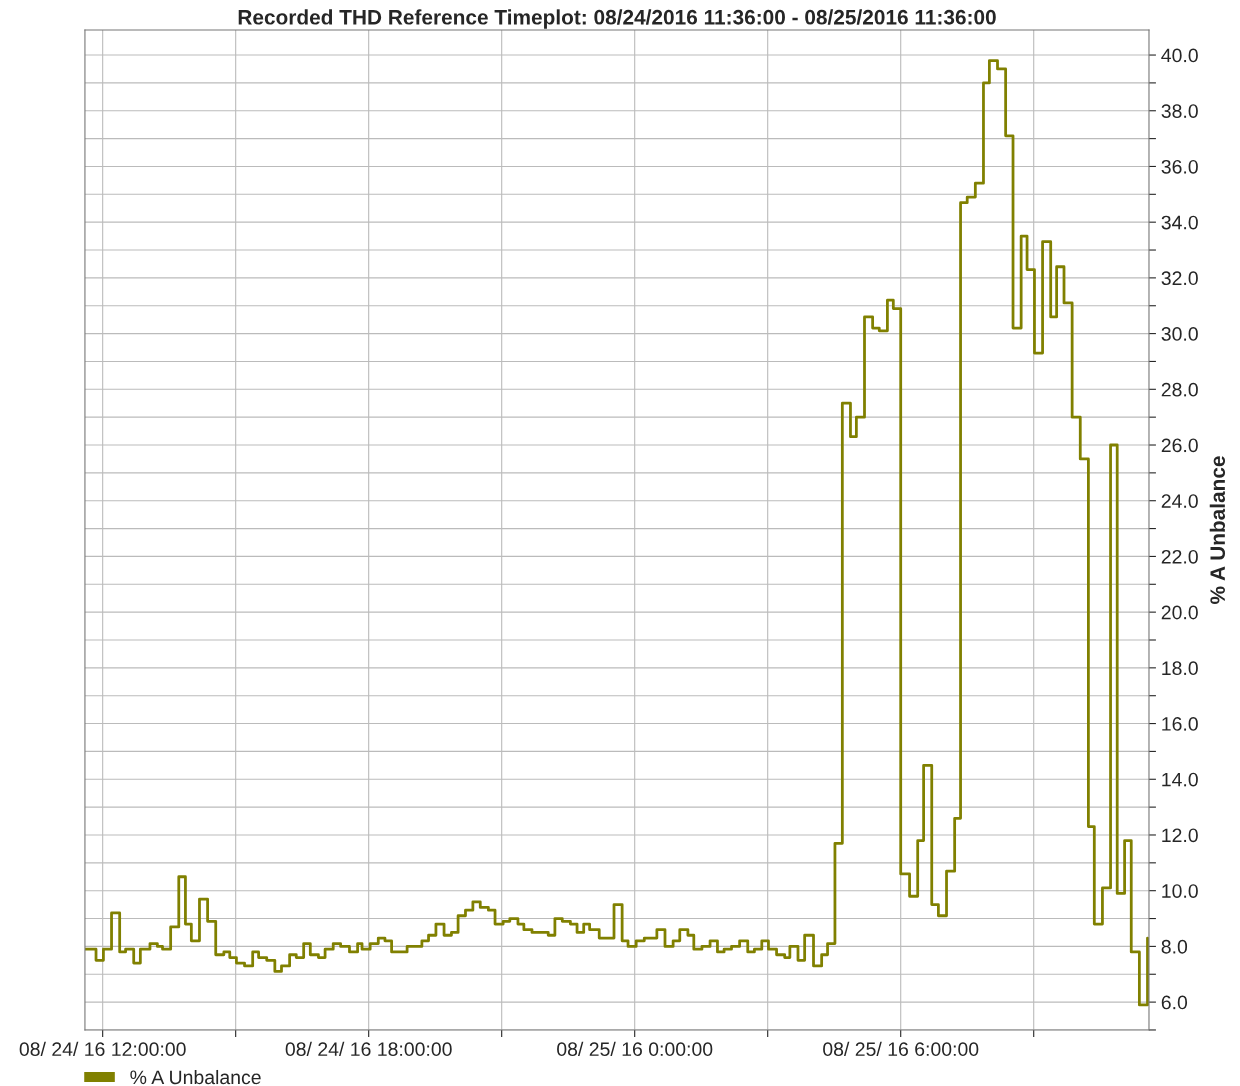  What do you see at coordinates (1179, 278) in the screenshot?
I see `y-tick-label: 32.0` at bounding box center [1179, 278].